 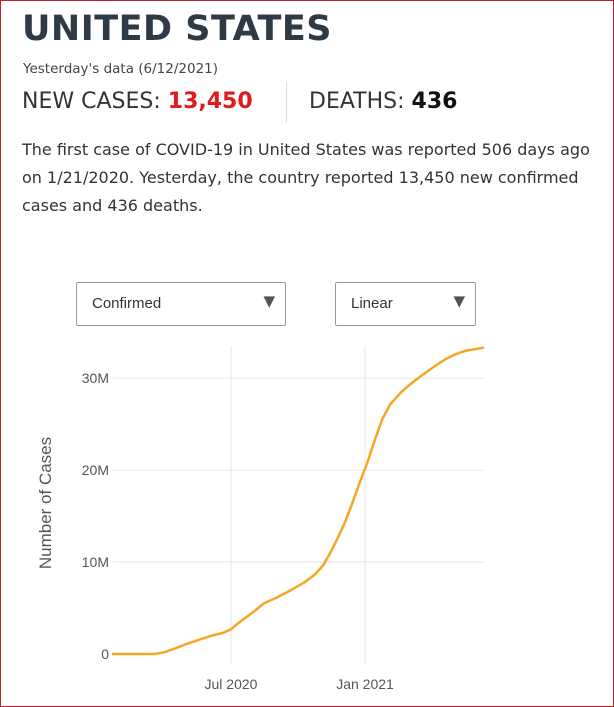 I want to click on new-cases-value: 13,450, so click(x=210, y=101).